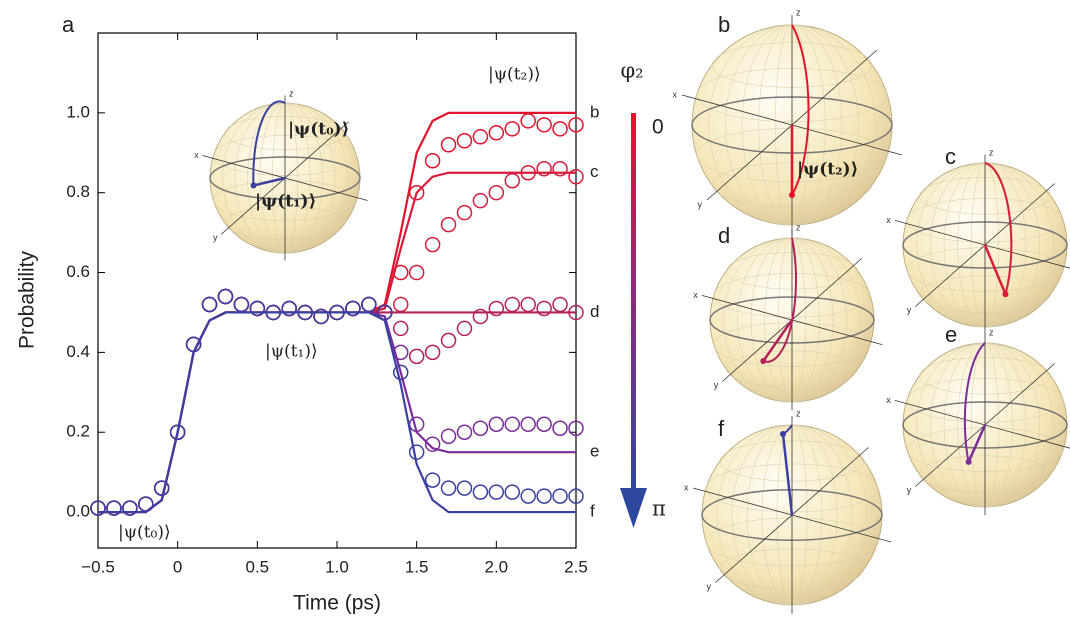 The image size is (1070, 621). What do you see at coordinates (658, 127) in the screenshot?
I see `colorbar-top: 0` at bounding box center [658, 127].